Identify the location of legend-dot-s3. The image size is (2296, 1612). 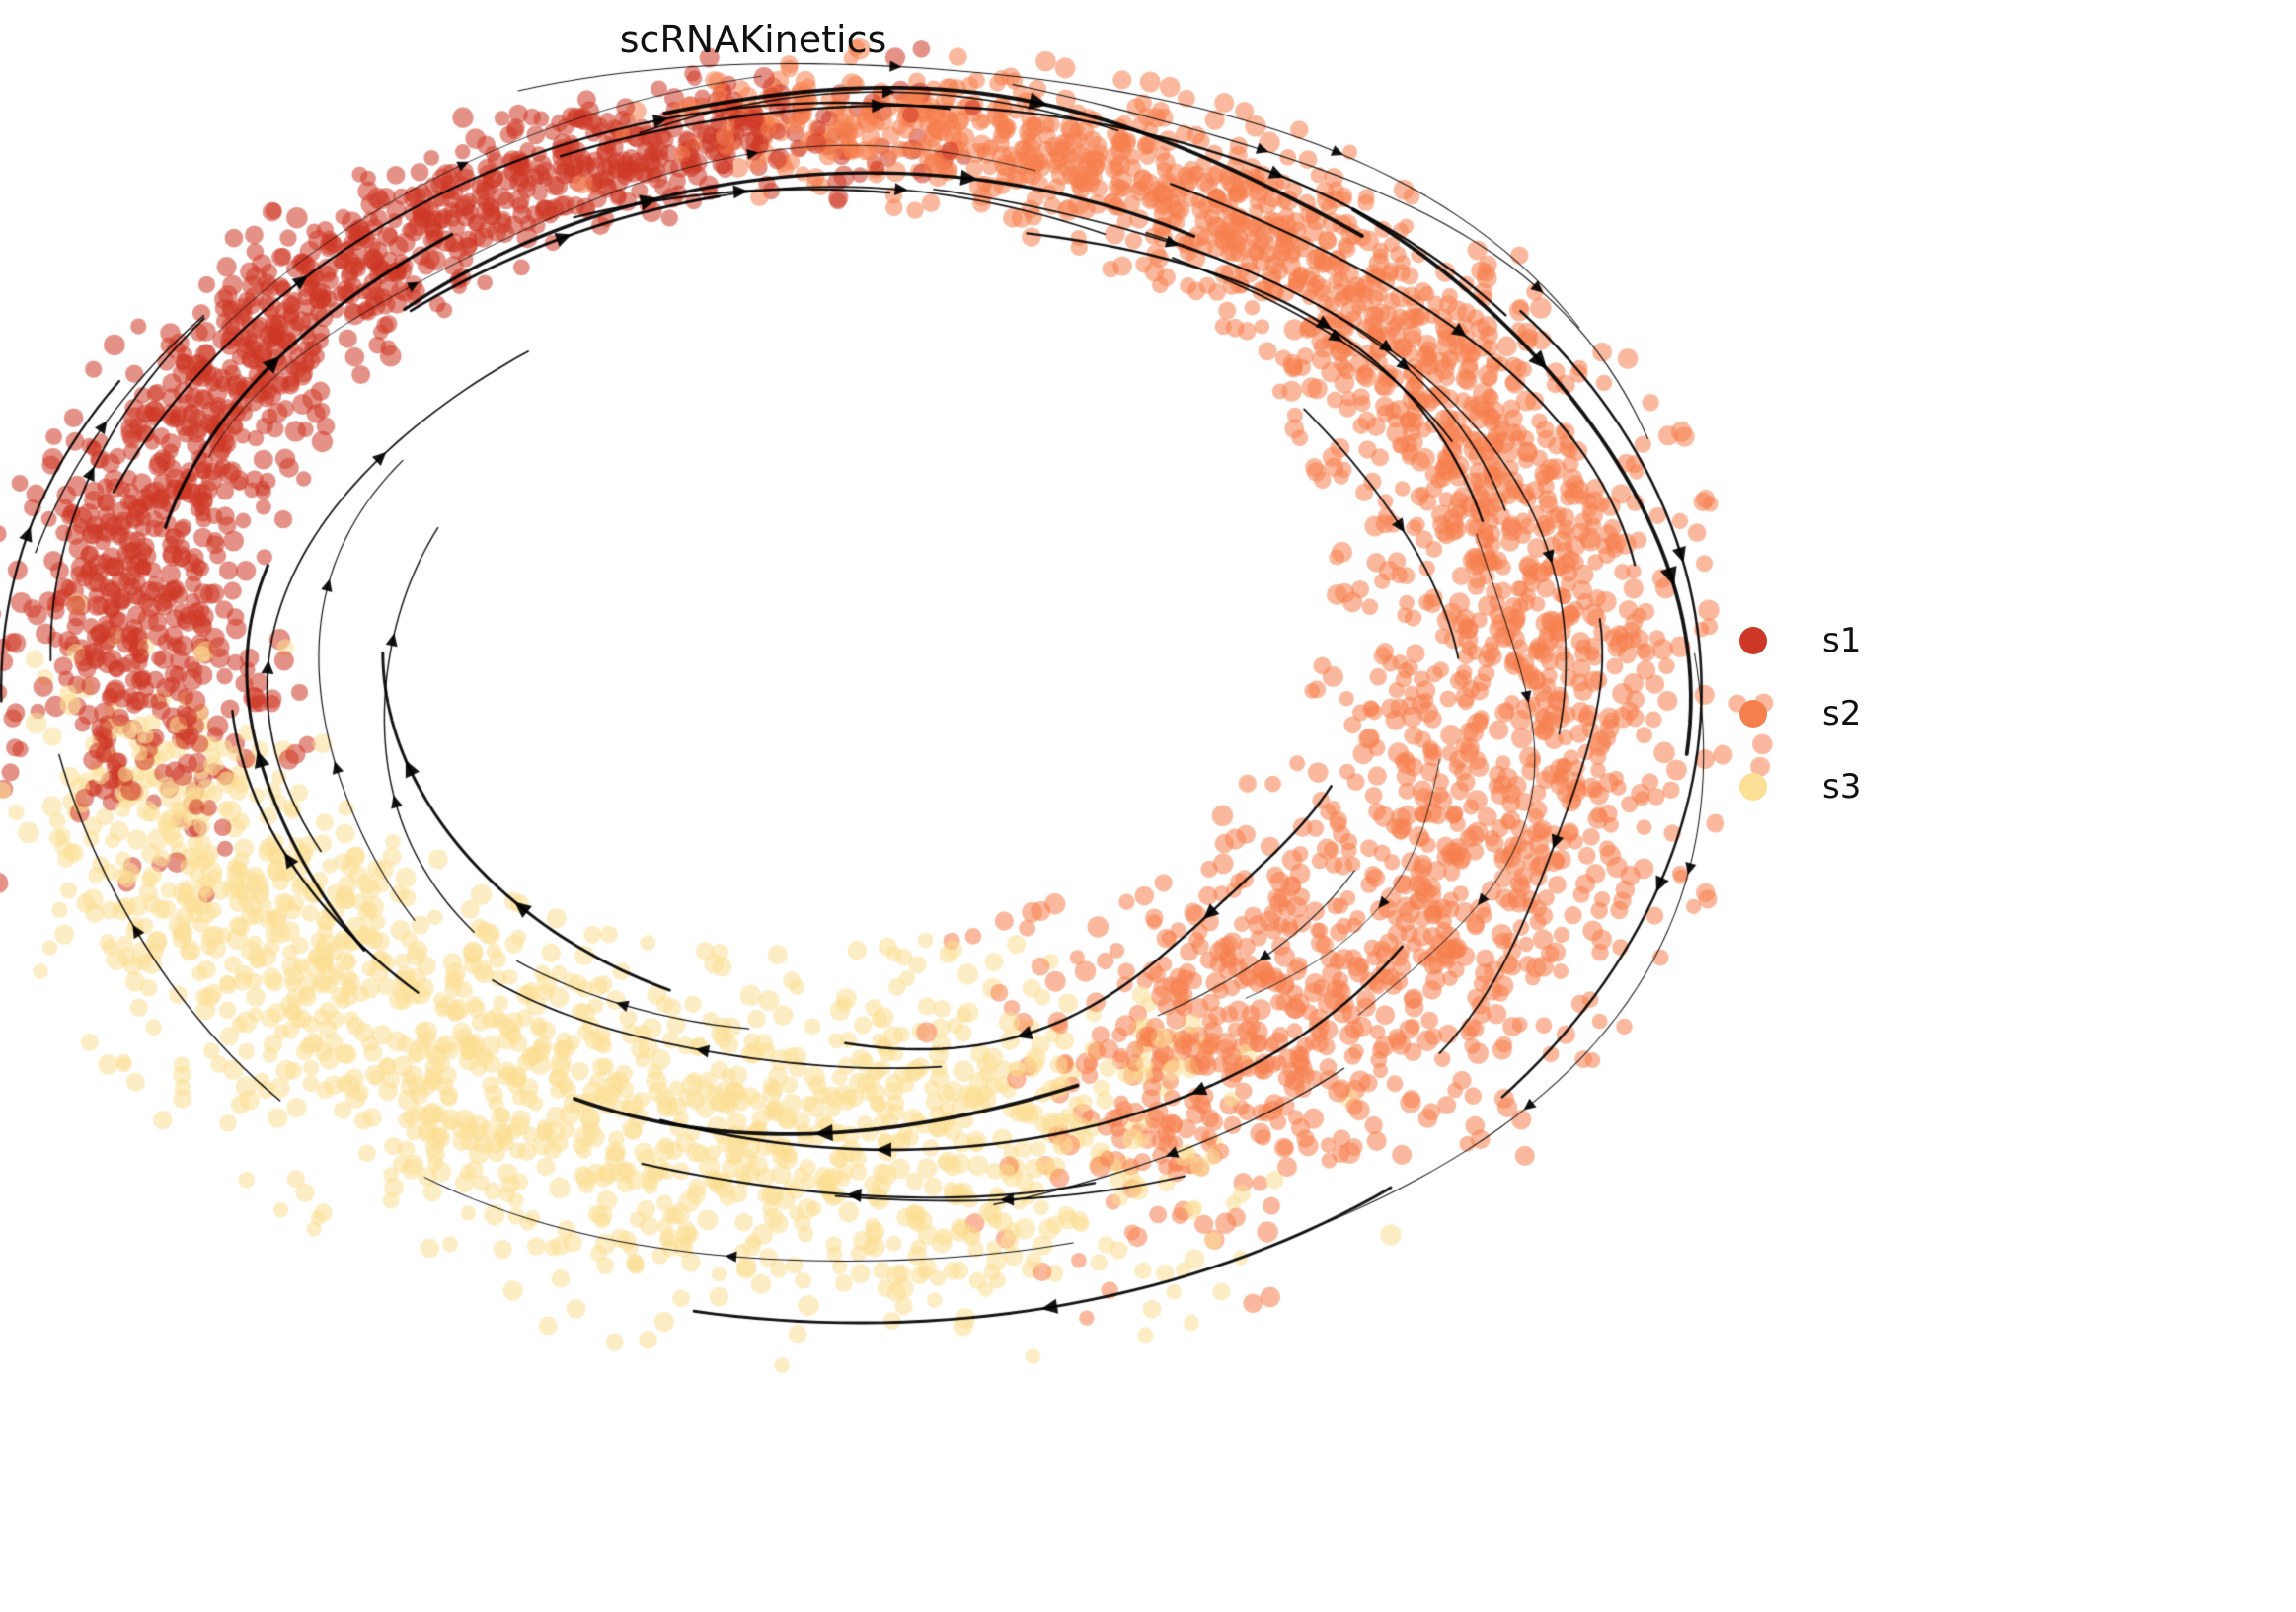
(1753, 787).